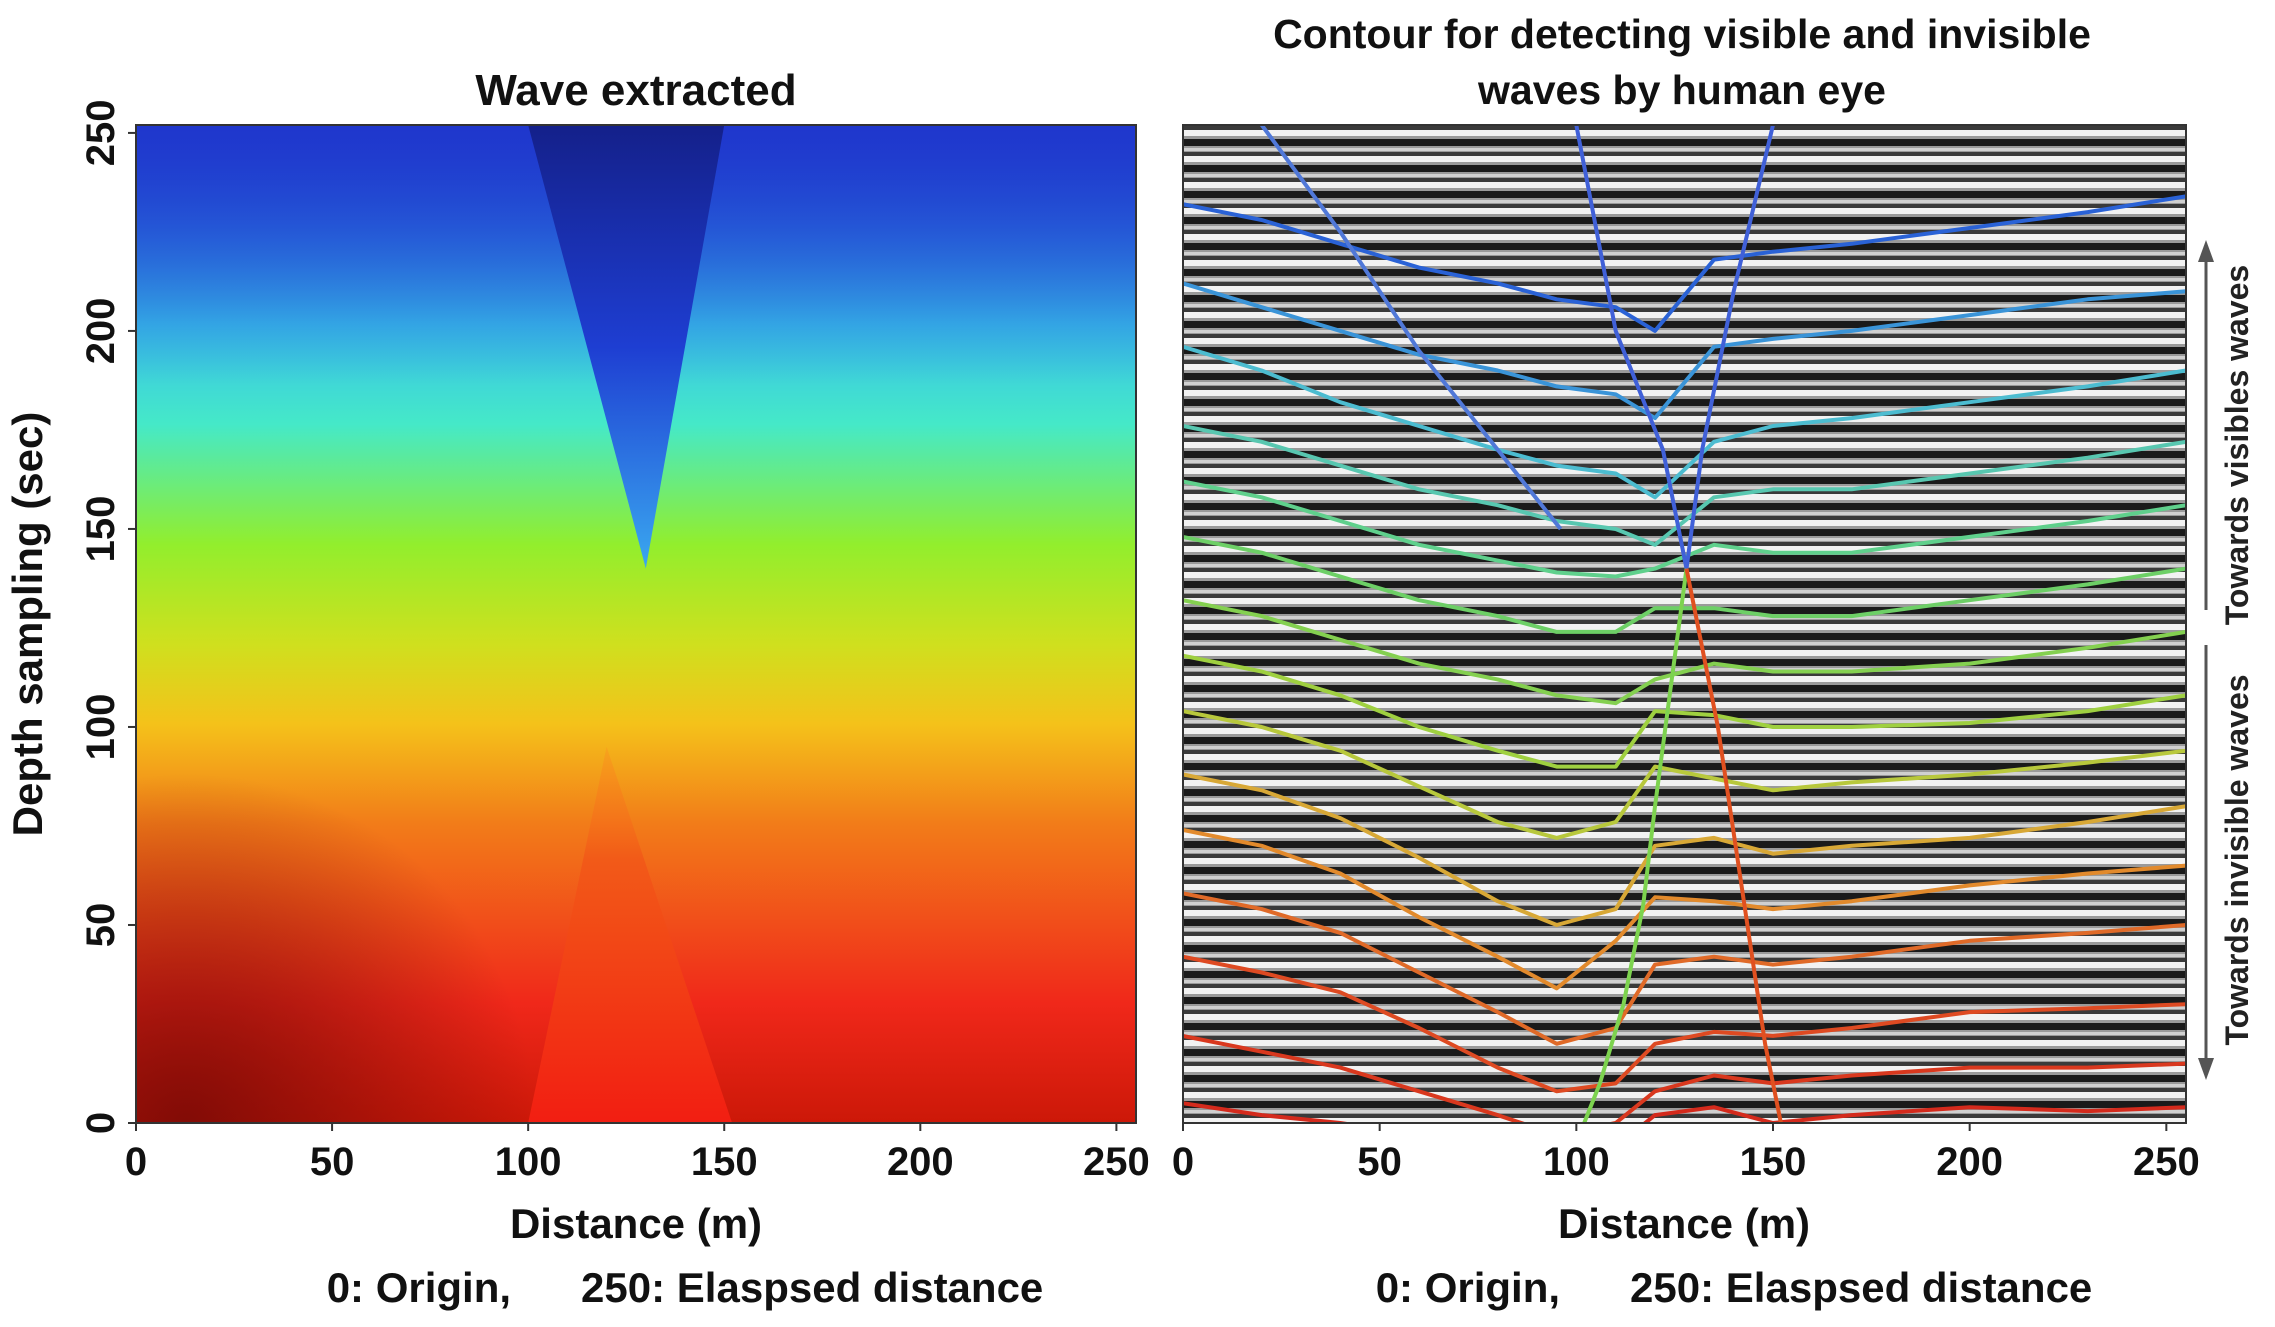  What do you see at coordinates (2237, 859) in the screenshot?
I see `side-label-invisible-waves: Towards invisible waves` at bounding box center [2237, 859].